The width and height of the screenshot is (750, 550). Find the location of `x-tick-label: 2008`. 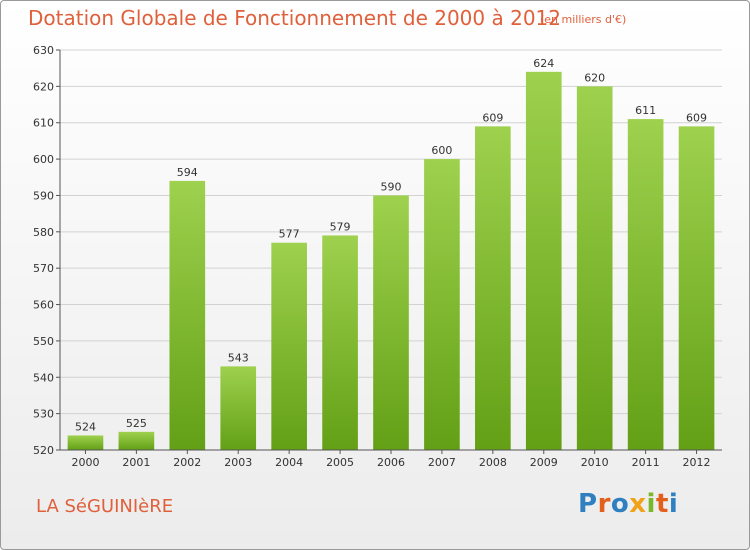

x-tick-label: 2008 is located at coordinates (493, 462).